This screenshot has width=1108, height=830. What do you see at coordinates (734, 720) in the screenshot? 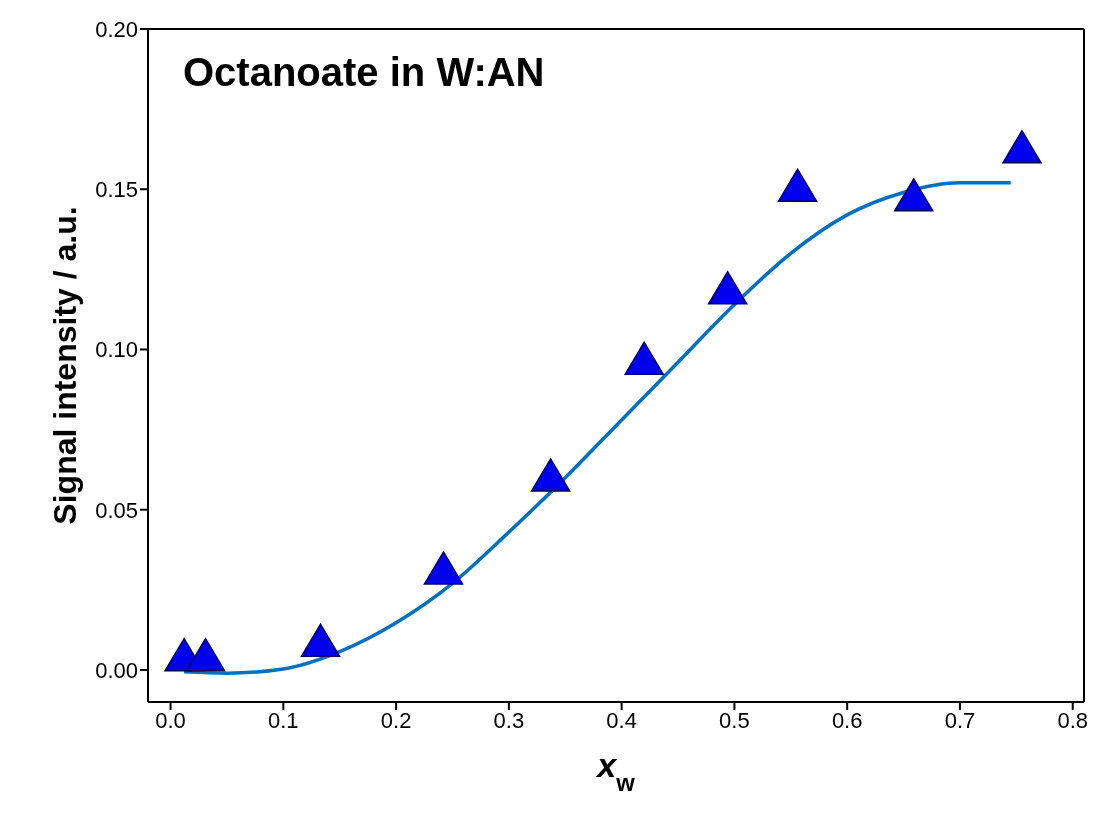
I see `x-tick-label: 0.5` at bounding box center [734, 720].